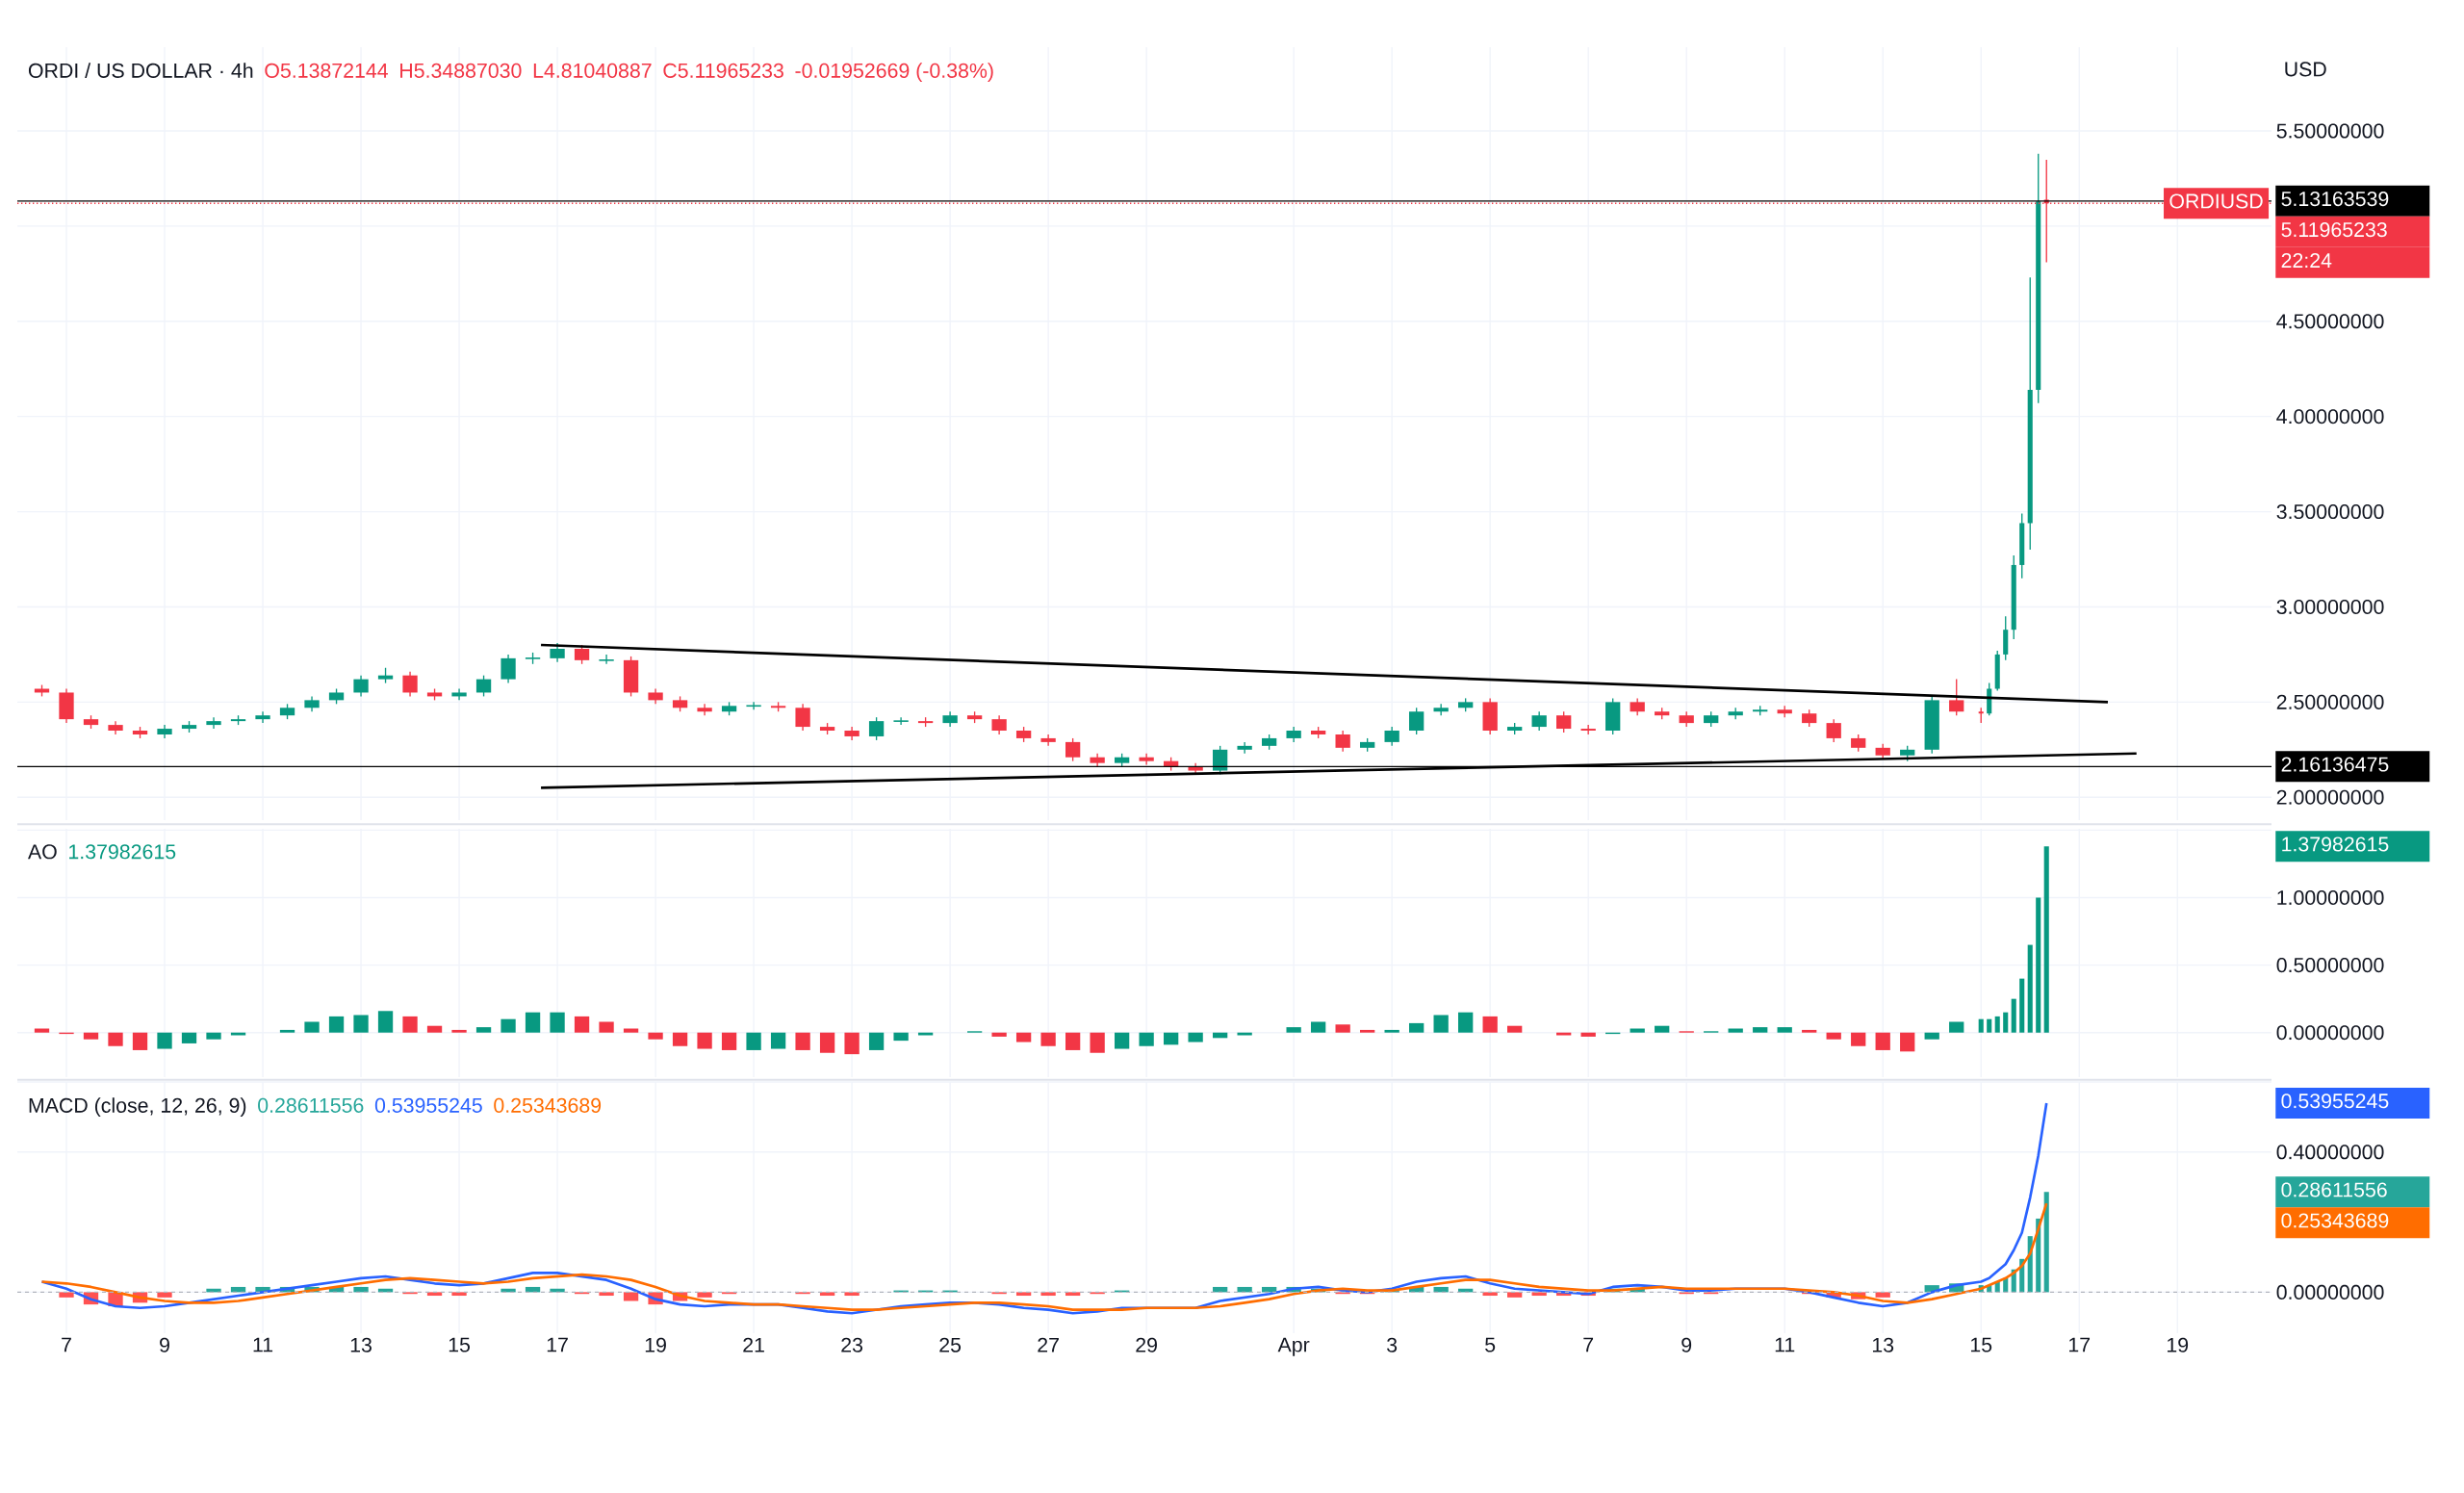 This screenshot has height=1493, width=2464. What do you see at coordinates (428, 1105) in the screenshot?
I see `annotation: 0.53955245` at bounding box center [428, 1105].